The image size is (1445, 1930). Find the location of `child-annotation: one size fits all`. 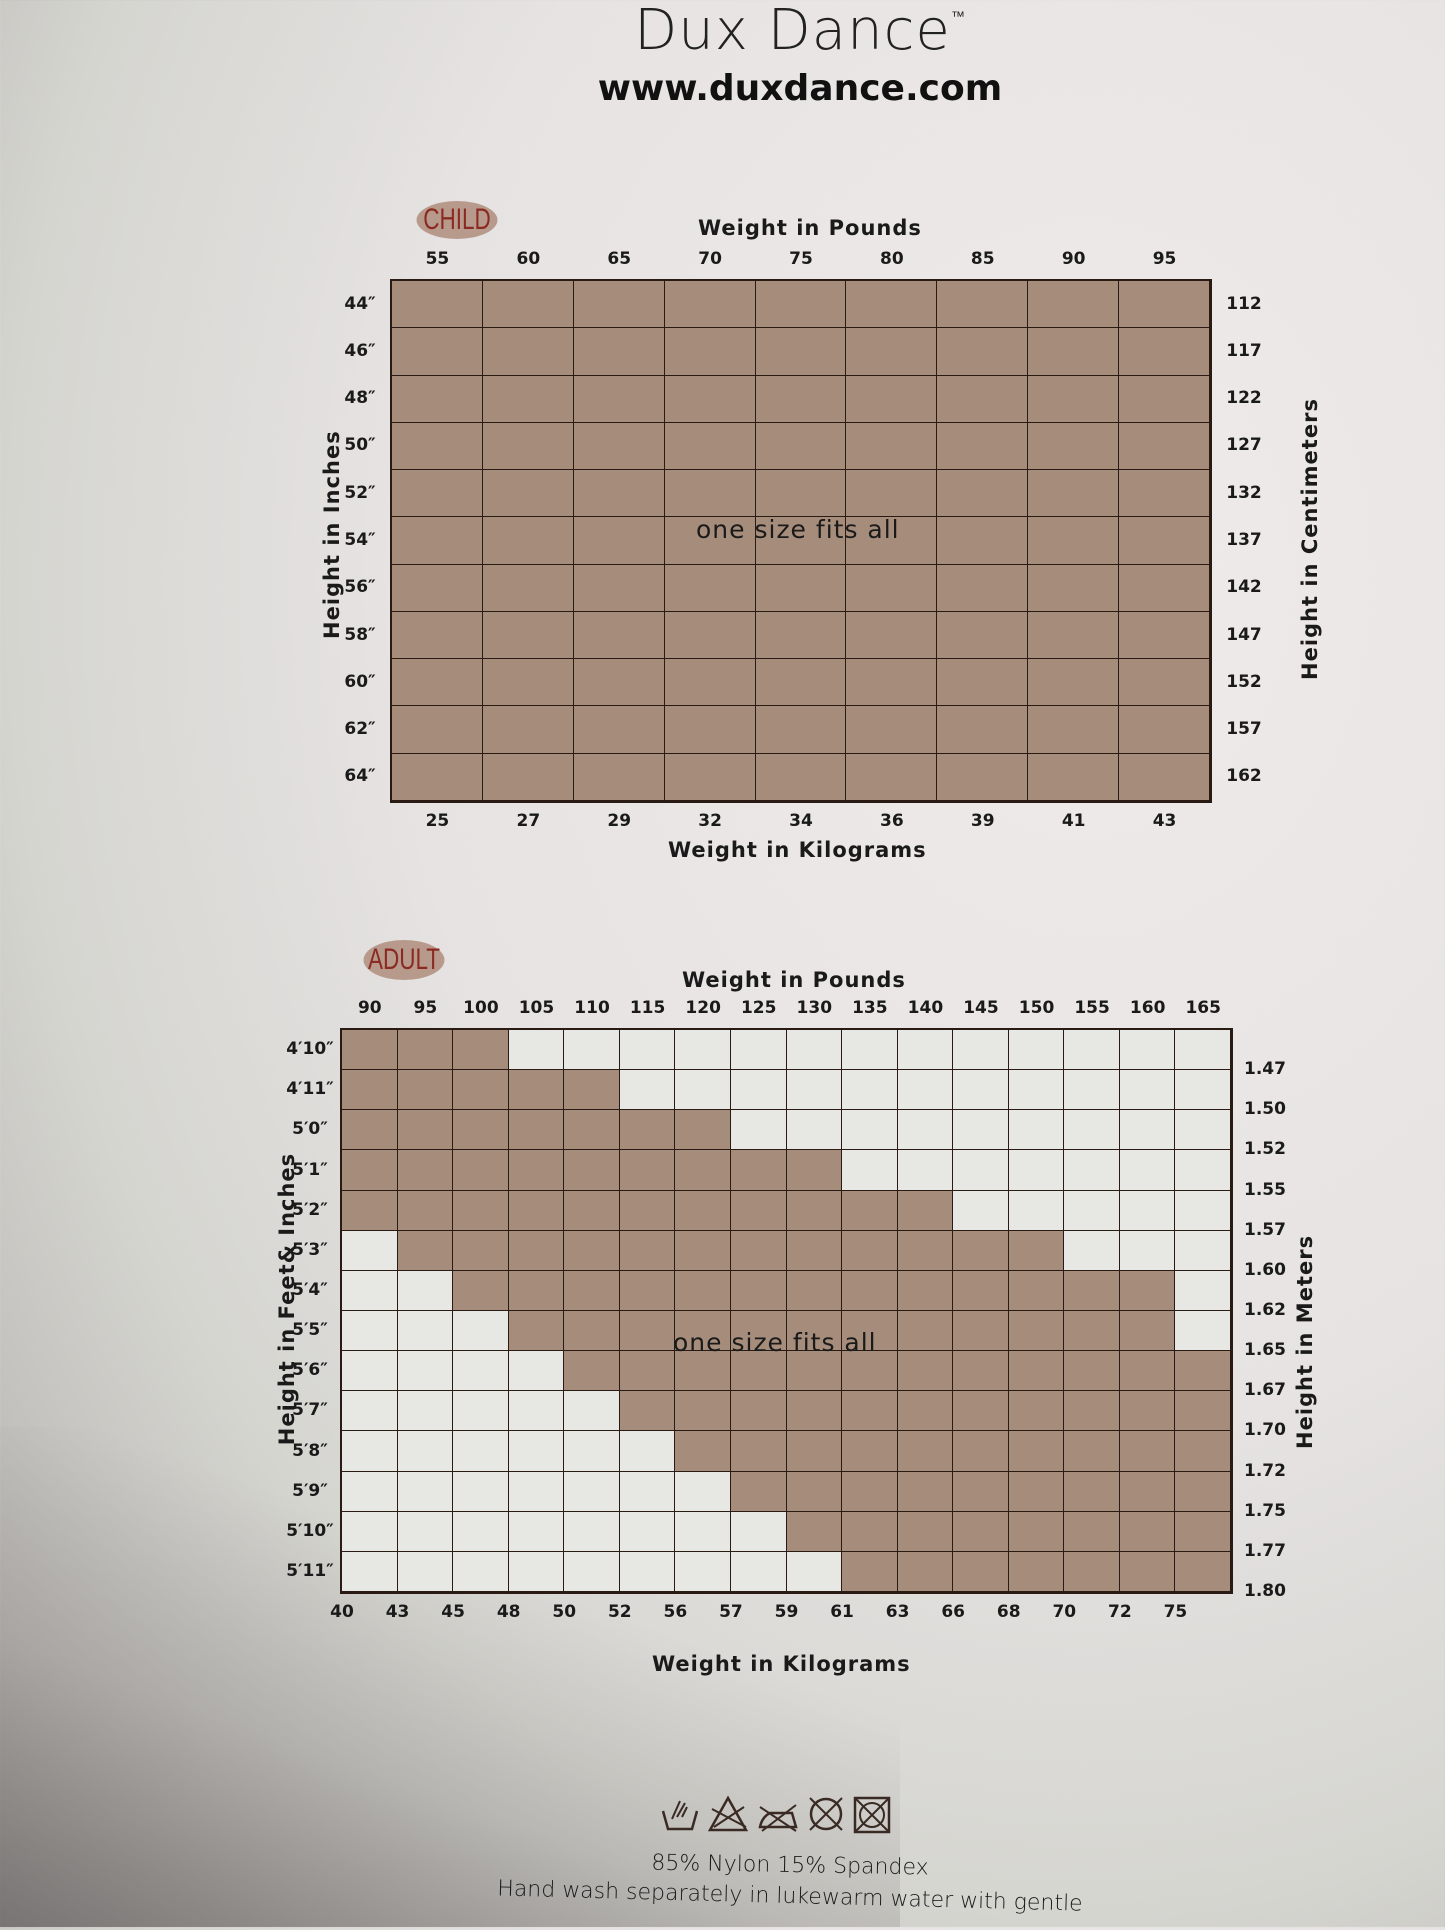

child-annotation: one size fits all is located at coordinates (798, 529).